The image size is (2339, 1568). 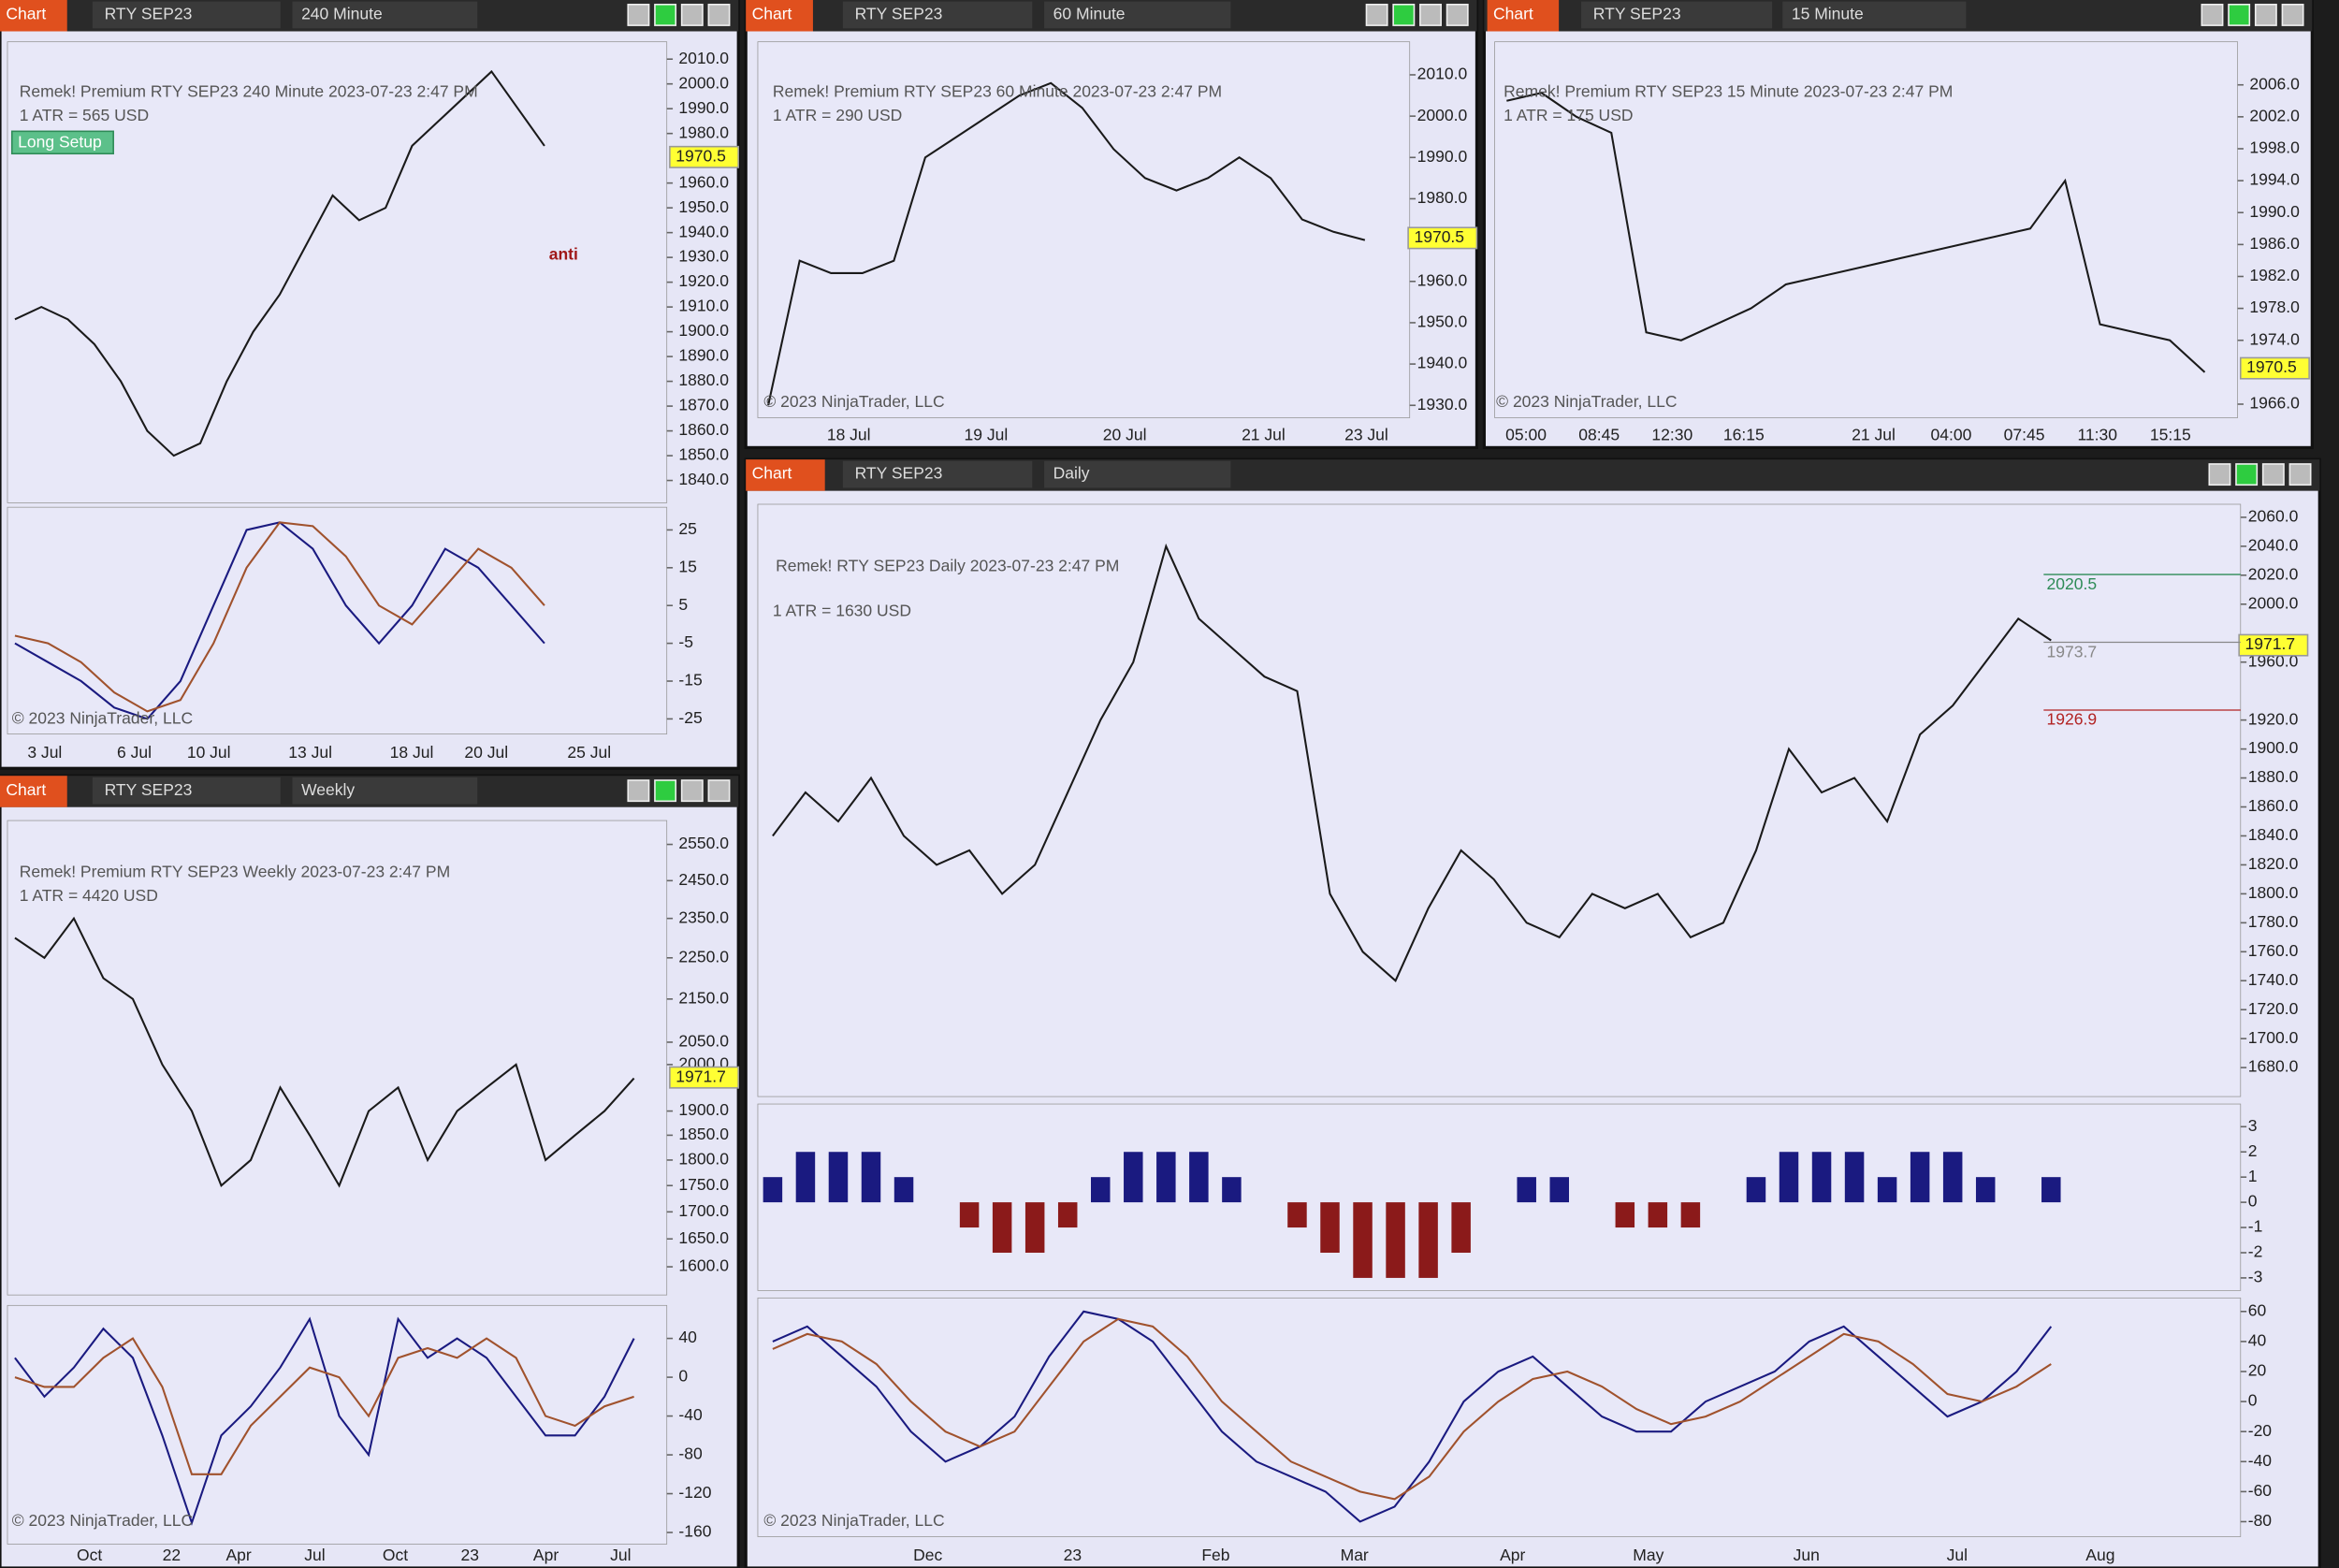 What do you see at coordinates (1215, 1555) in the screenshot?
I see `x-tick-label: Feb` at bounding box center [1215, 1555].